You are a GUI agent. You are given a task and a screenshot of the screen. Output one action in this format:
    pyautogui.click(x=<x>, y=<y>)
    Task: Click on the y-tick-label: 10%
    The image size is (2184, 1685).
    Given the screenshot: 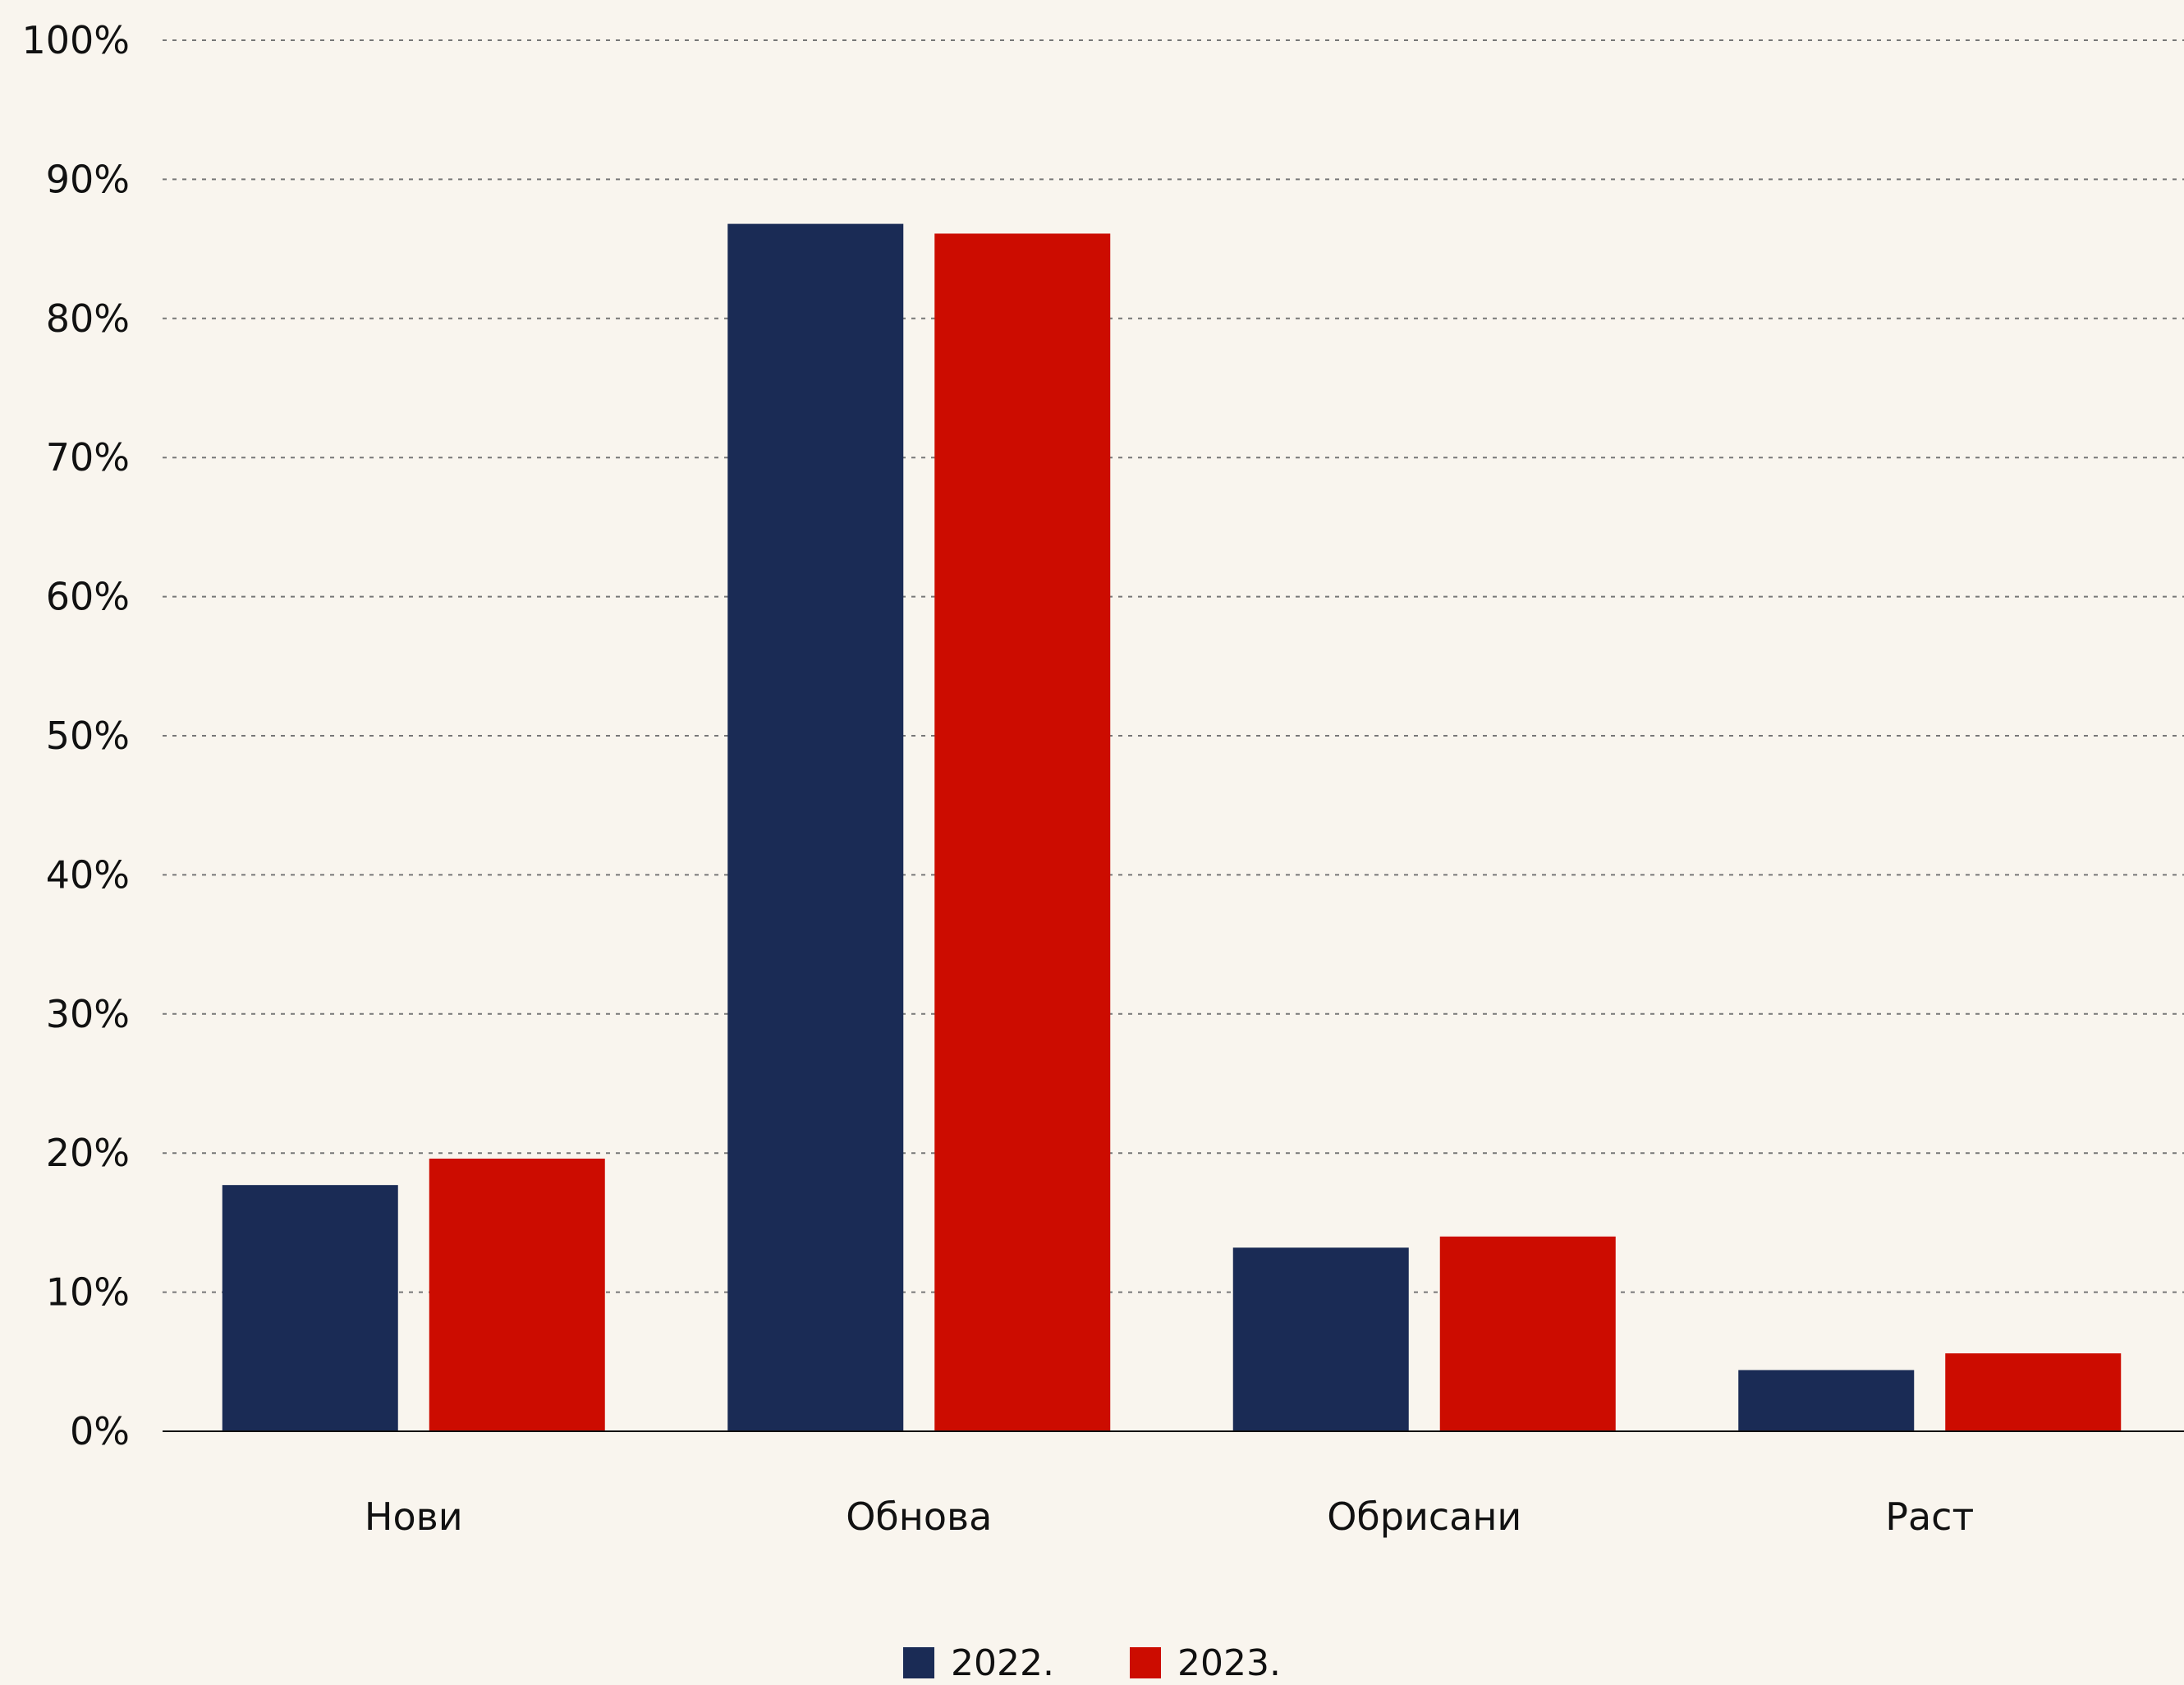 What is the action you would take?
    pyautogui.click(x=88, y=1292)
    